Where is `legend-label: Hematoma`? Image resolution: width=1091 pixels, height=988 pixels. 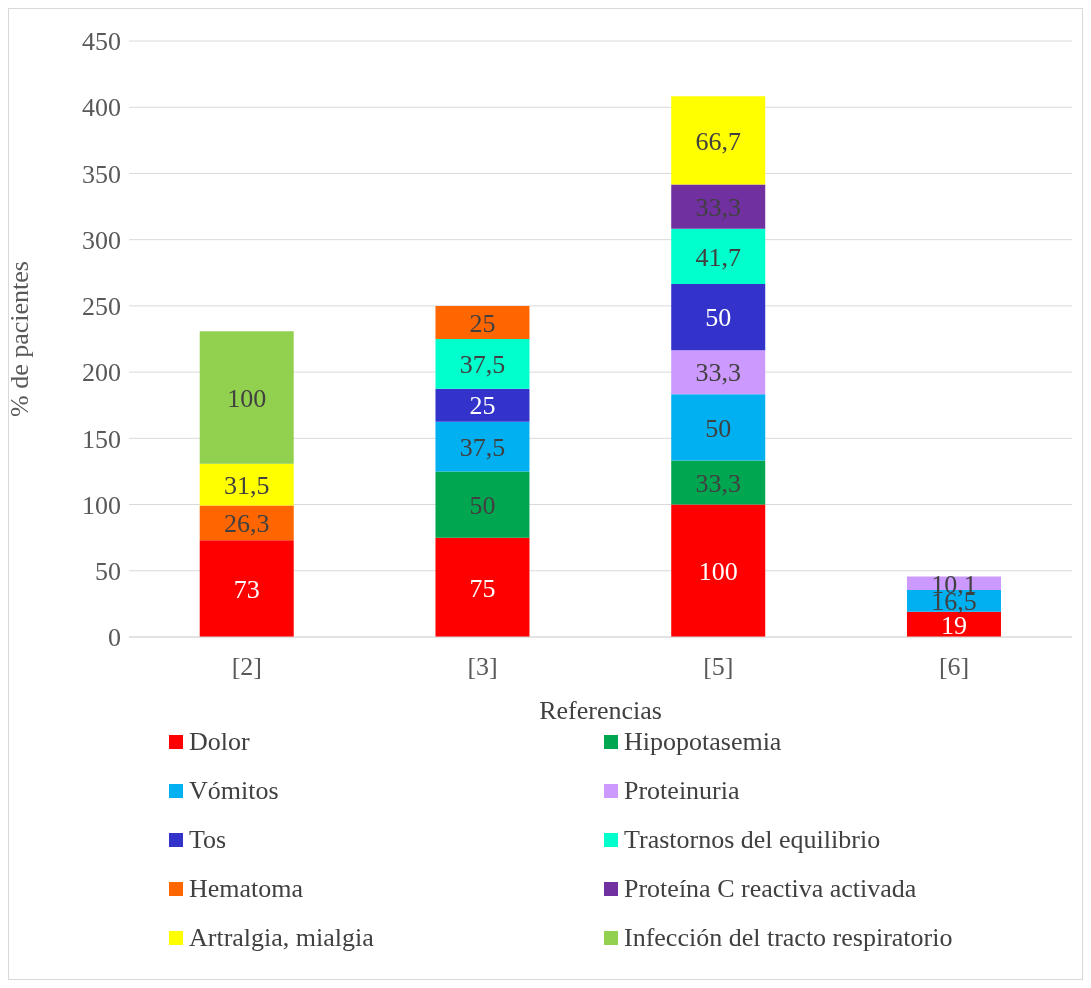 legend-label: Hematoma is located at coordinates (246, 889).